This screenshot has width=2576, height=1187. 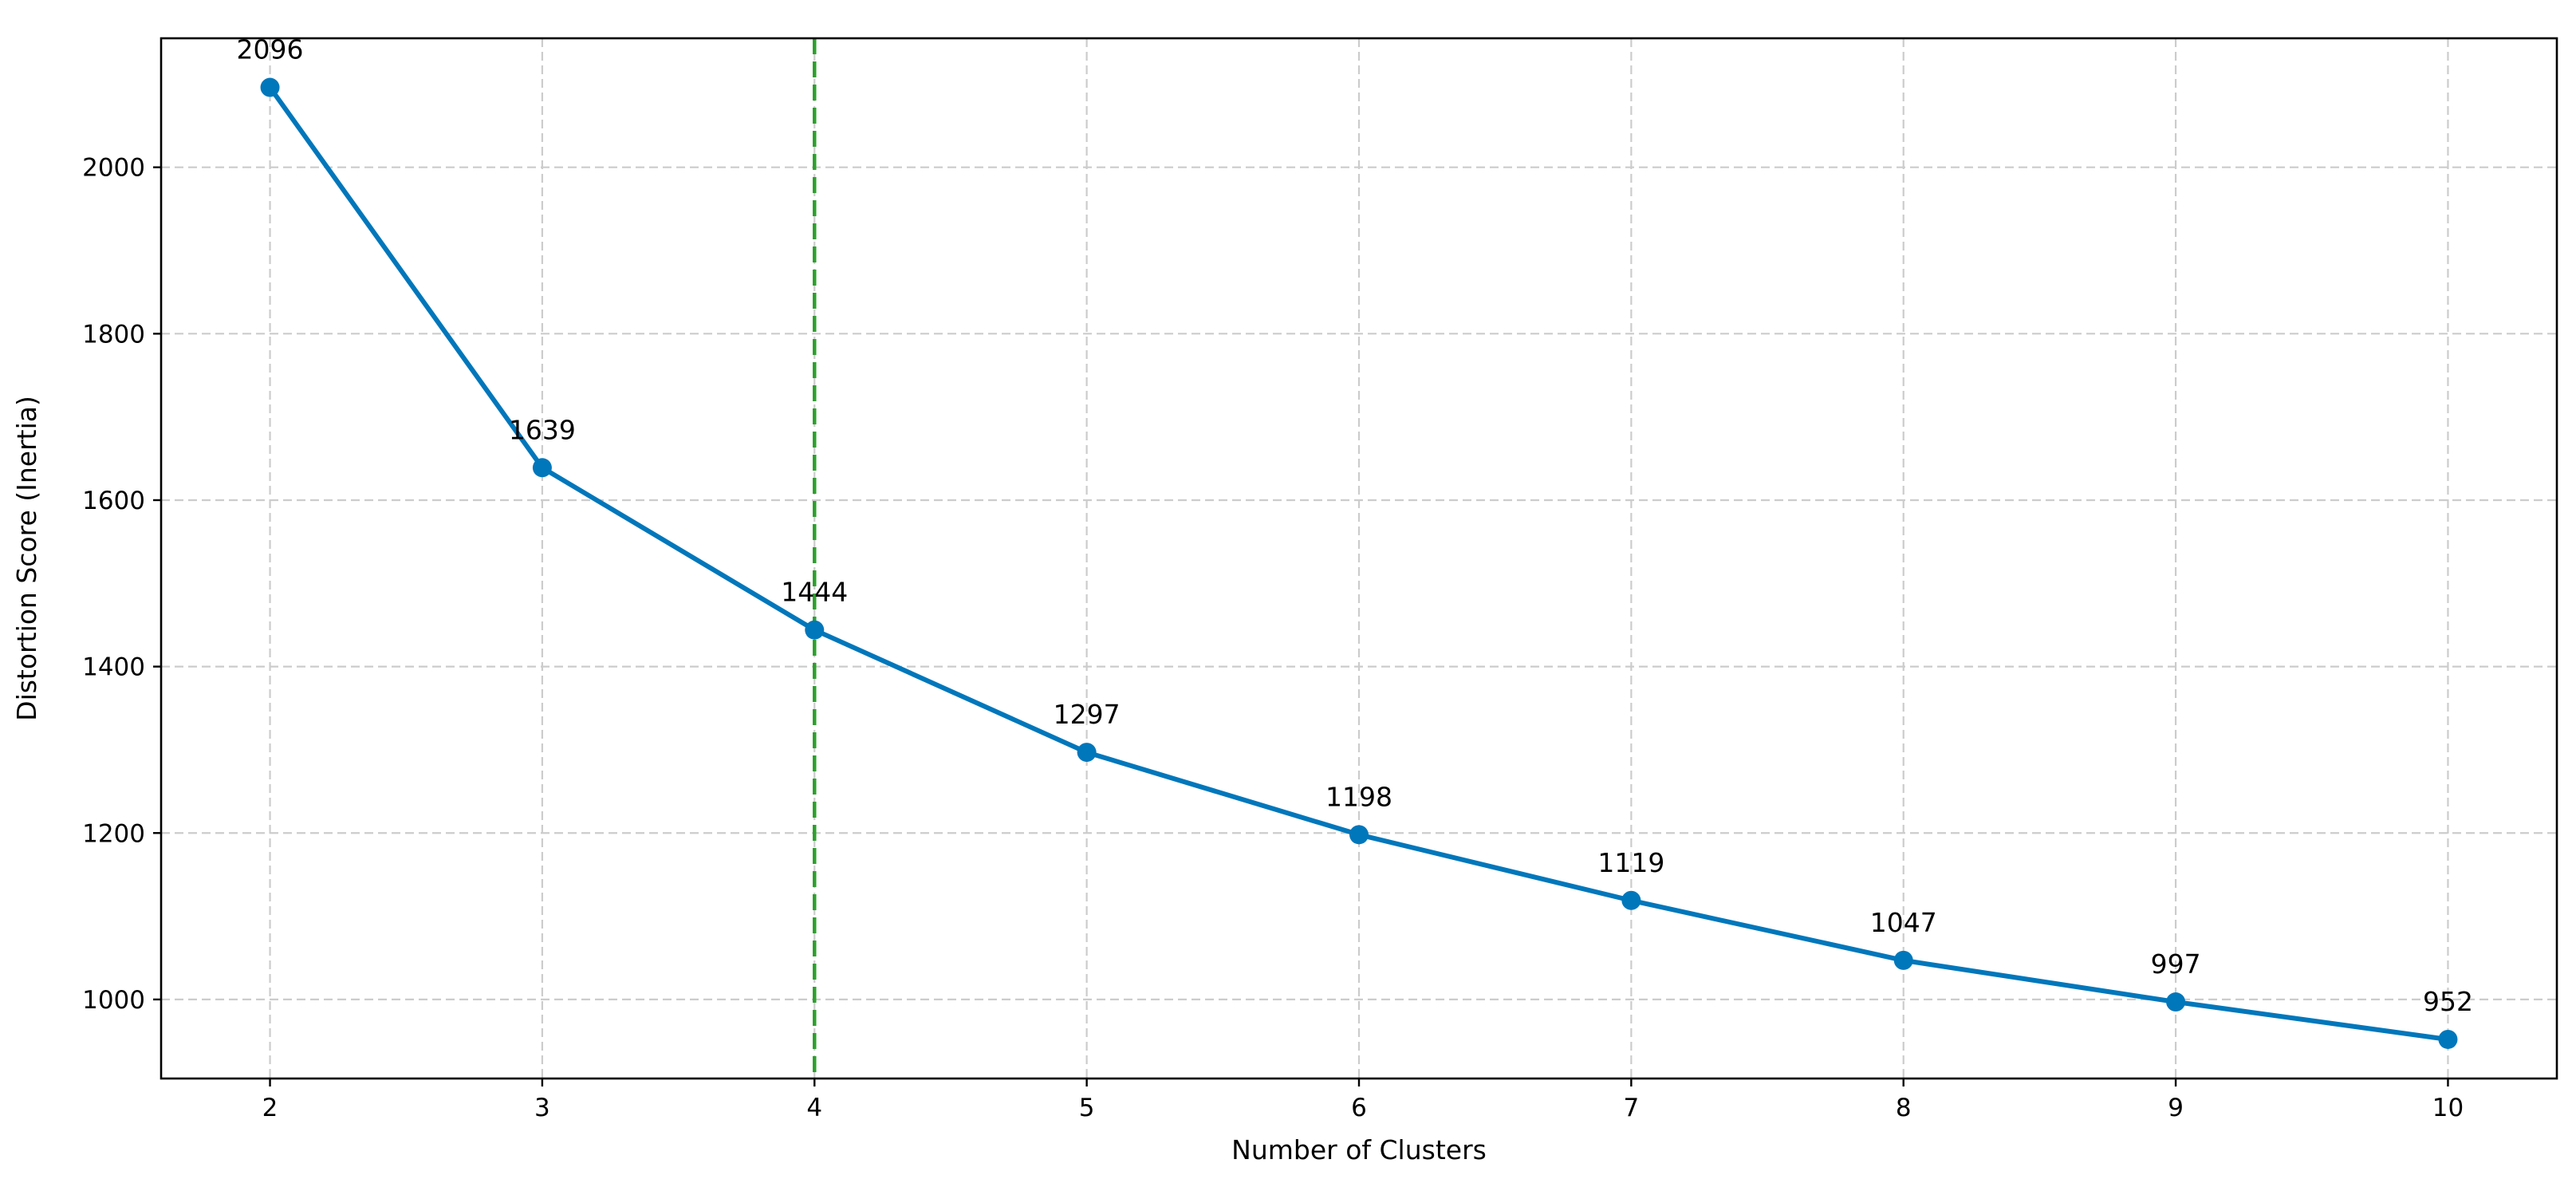 I want to click on x-tick-label: 8, so click(x=1904, y=1108).